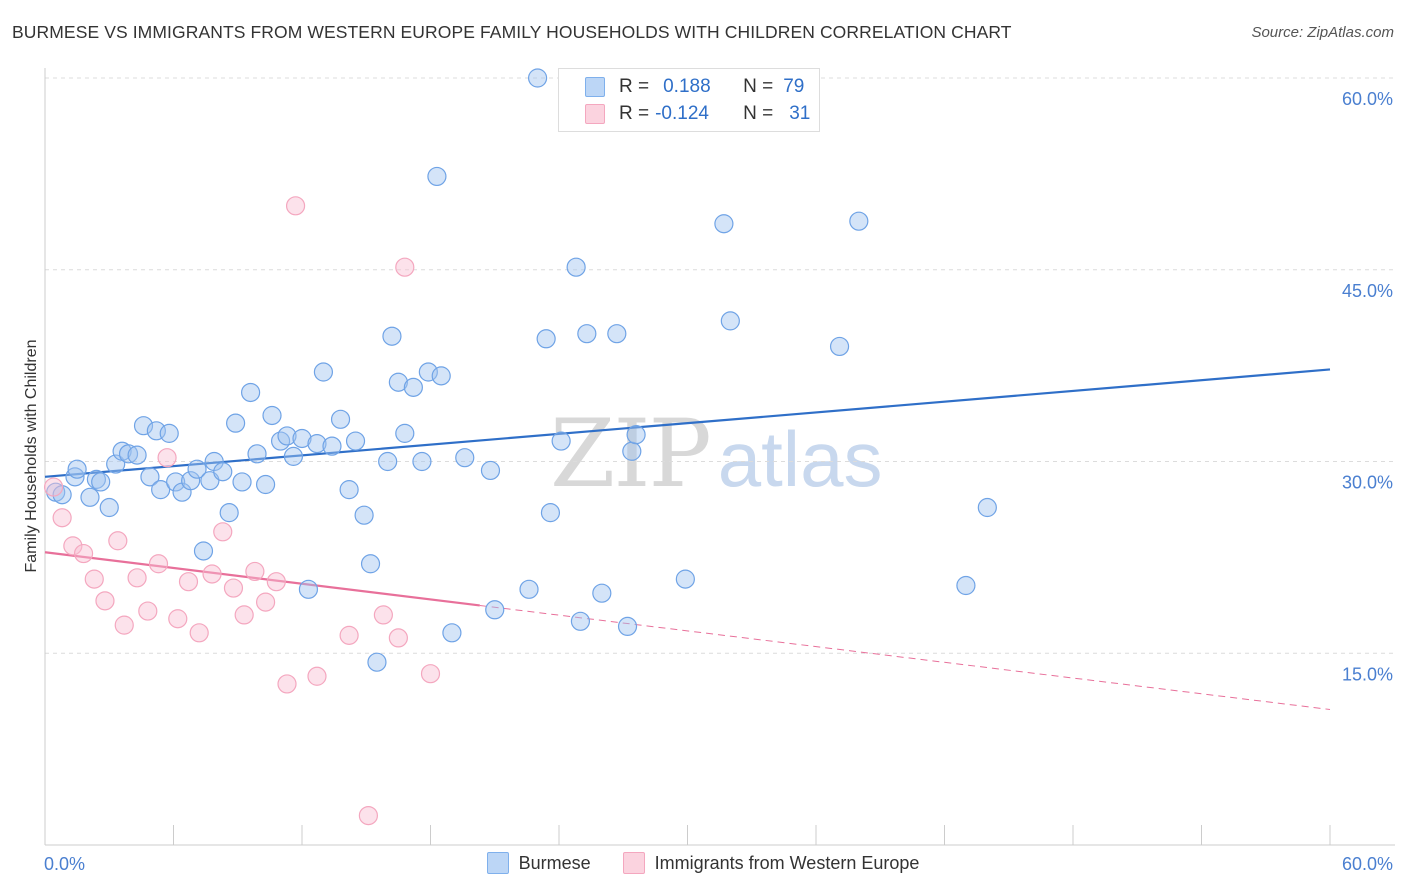  Describe the element at coordinates (794, 86) in the screenshot. I see `legend-n-value: 79` at that location.